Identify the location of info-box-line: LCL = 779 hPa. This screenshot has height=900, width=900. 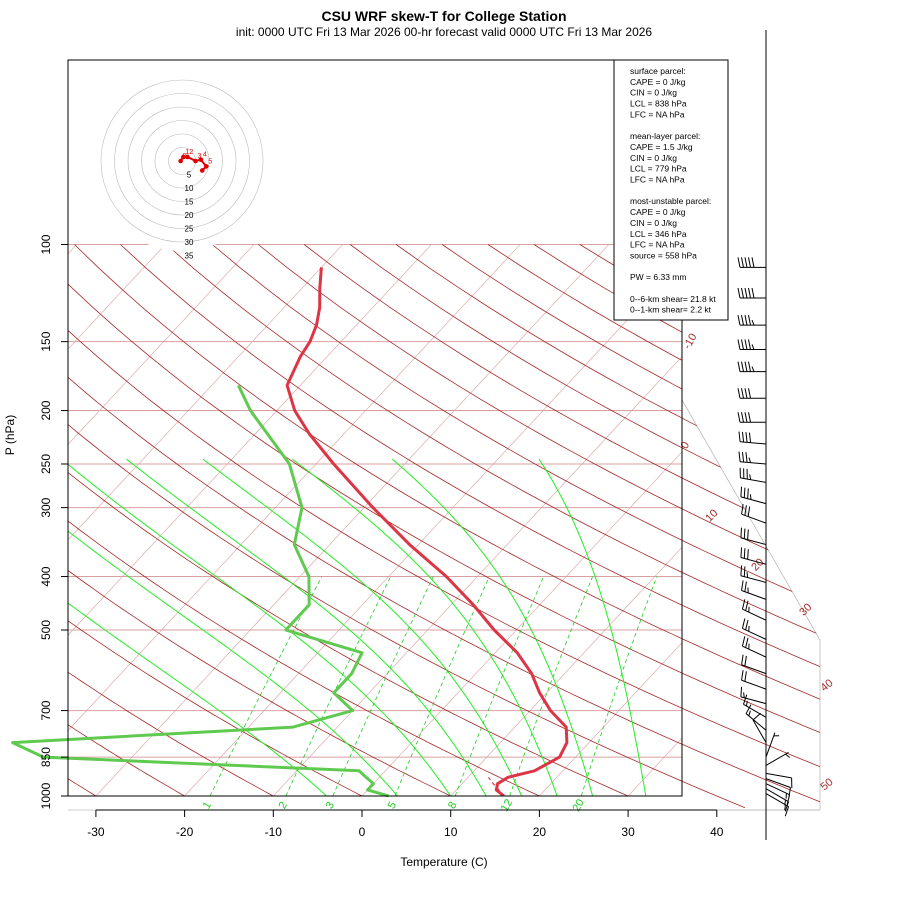
(658, 169).